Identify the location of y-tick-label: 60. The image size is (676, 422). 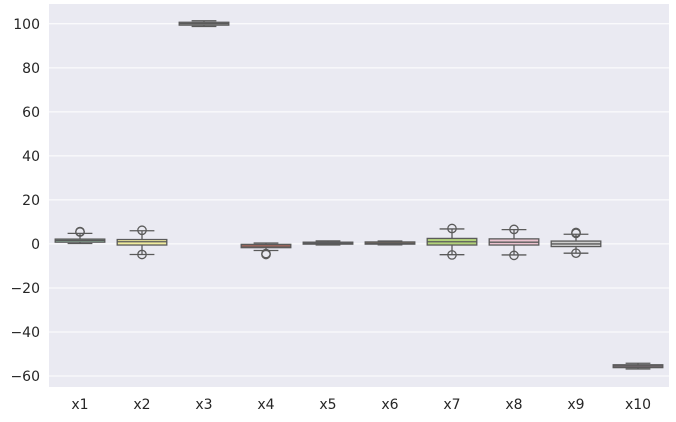
(31, 113).